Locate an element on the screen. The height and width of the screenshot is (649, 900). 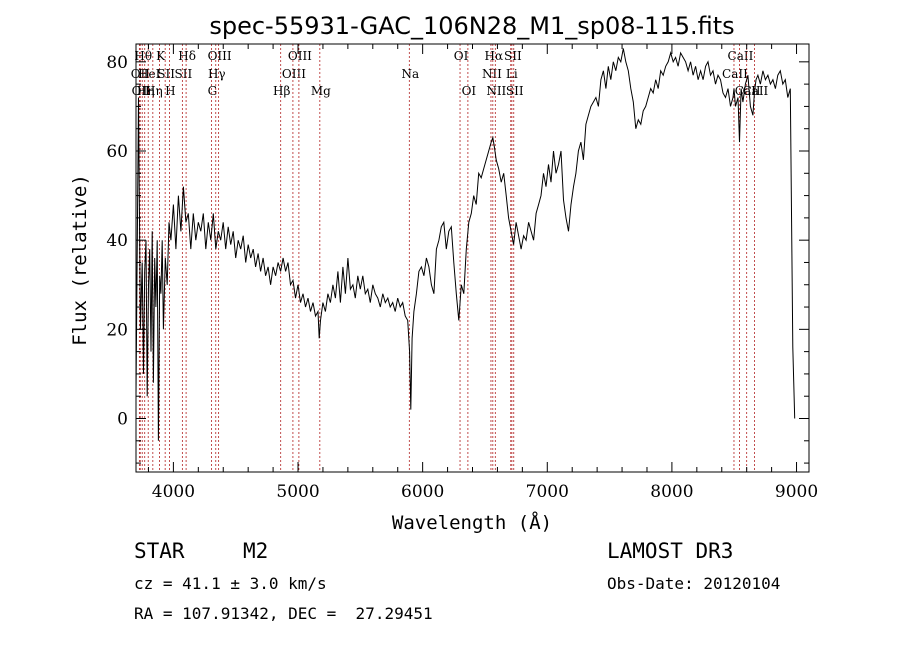
x-axis-label: Wavelength (Å) is located at coordinates (472, 522).